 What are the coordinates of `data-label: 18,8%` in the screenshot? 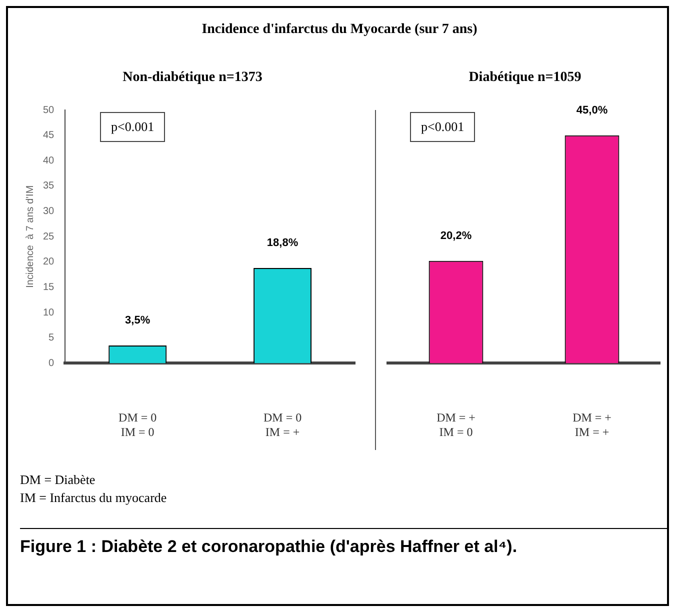 It's located at (282, 242).